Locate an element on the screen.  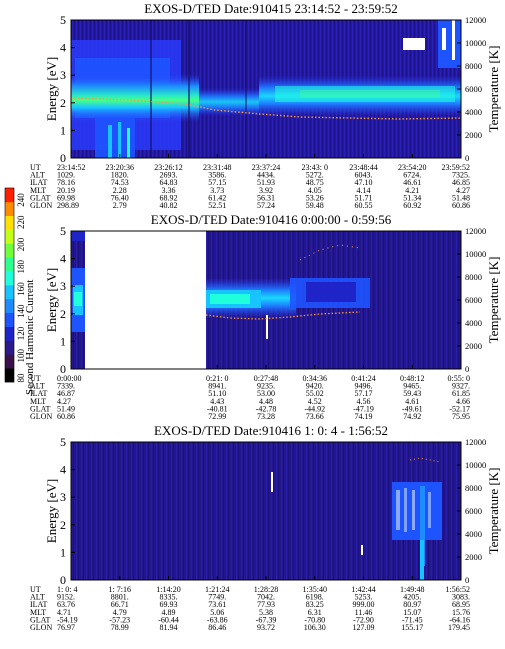
ephemeris-cell: 15.07 is located at coordinates (412, 612).